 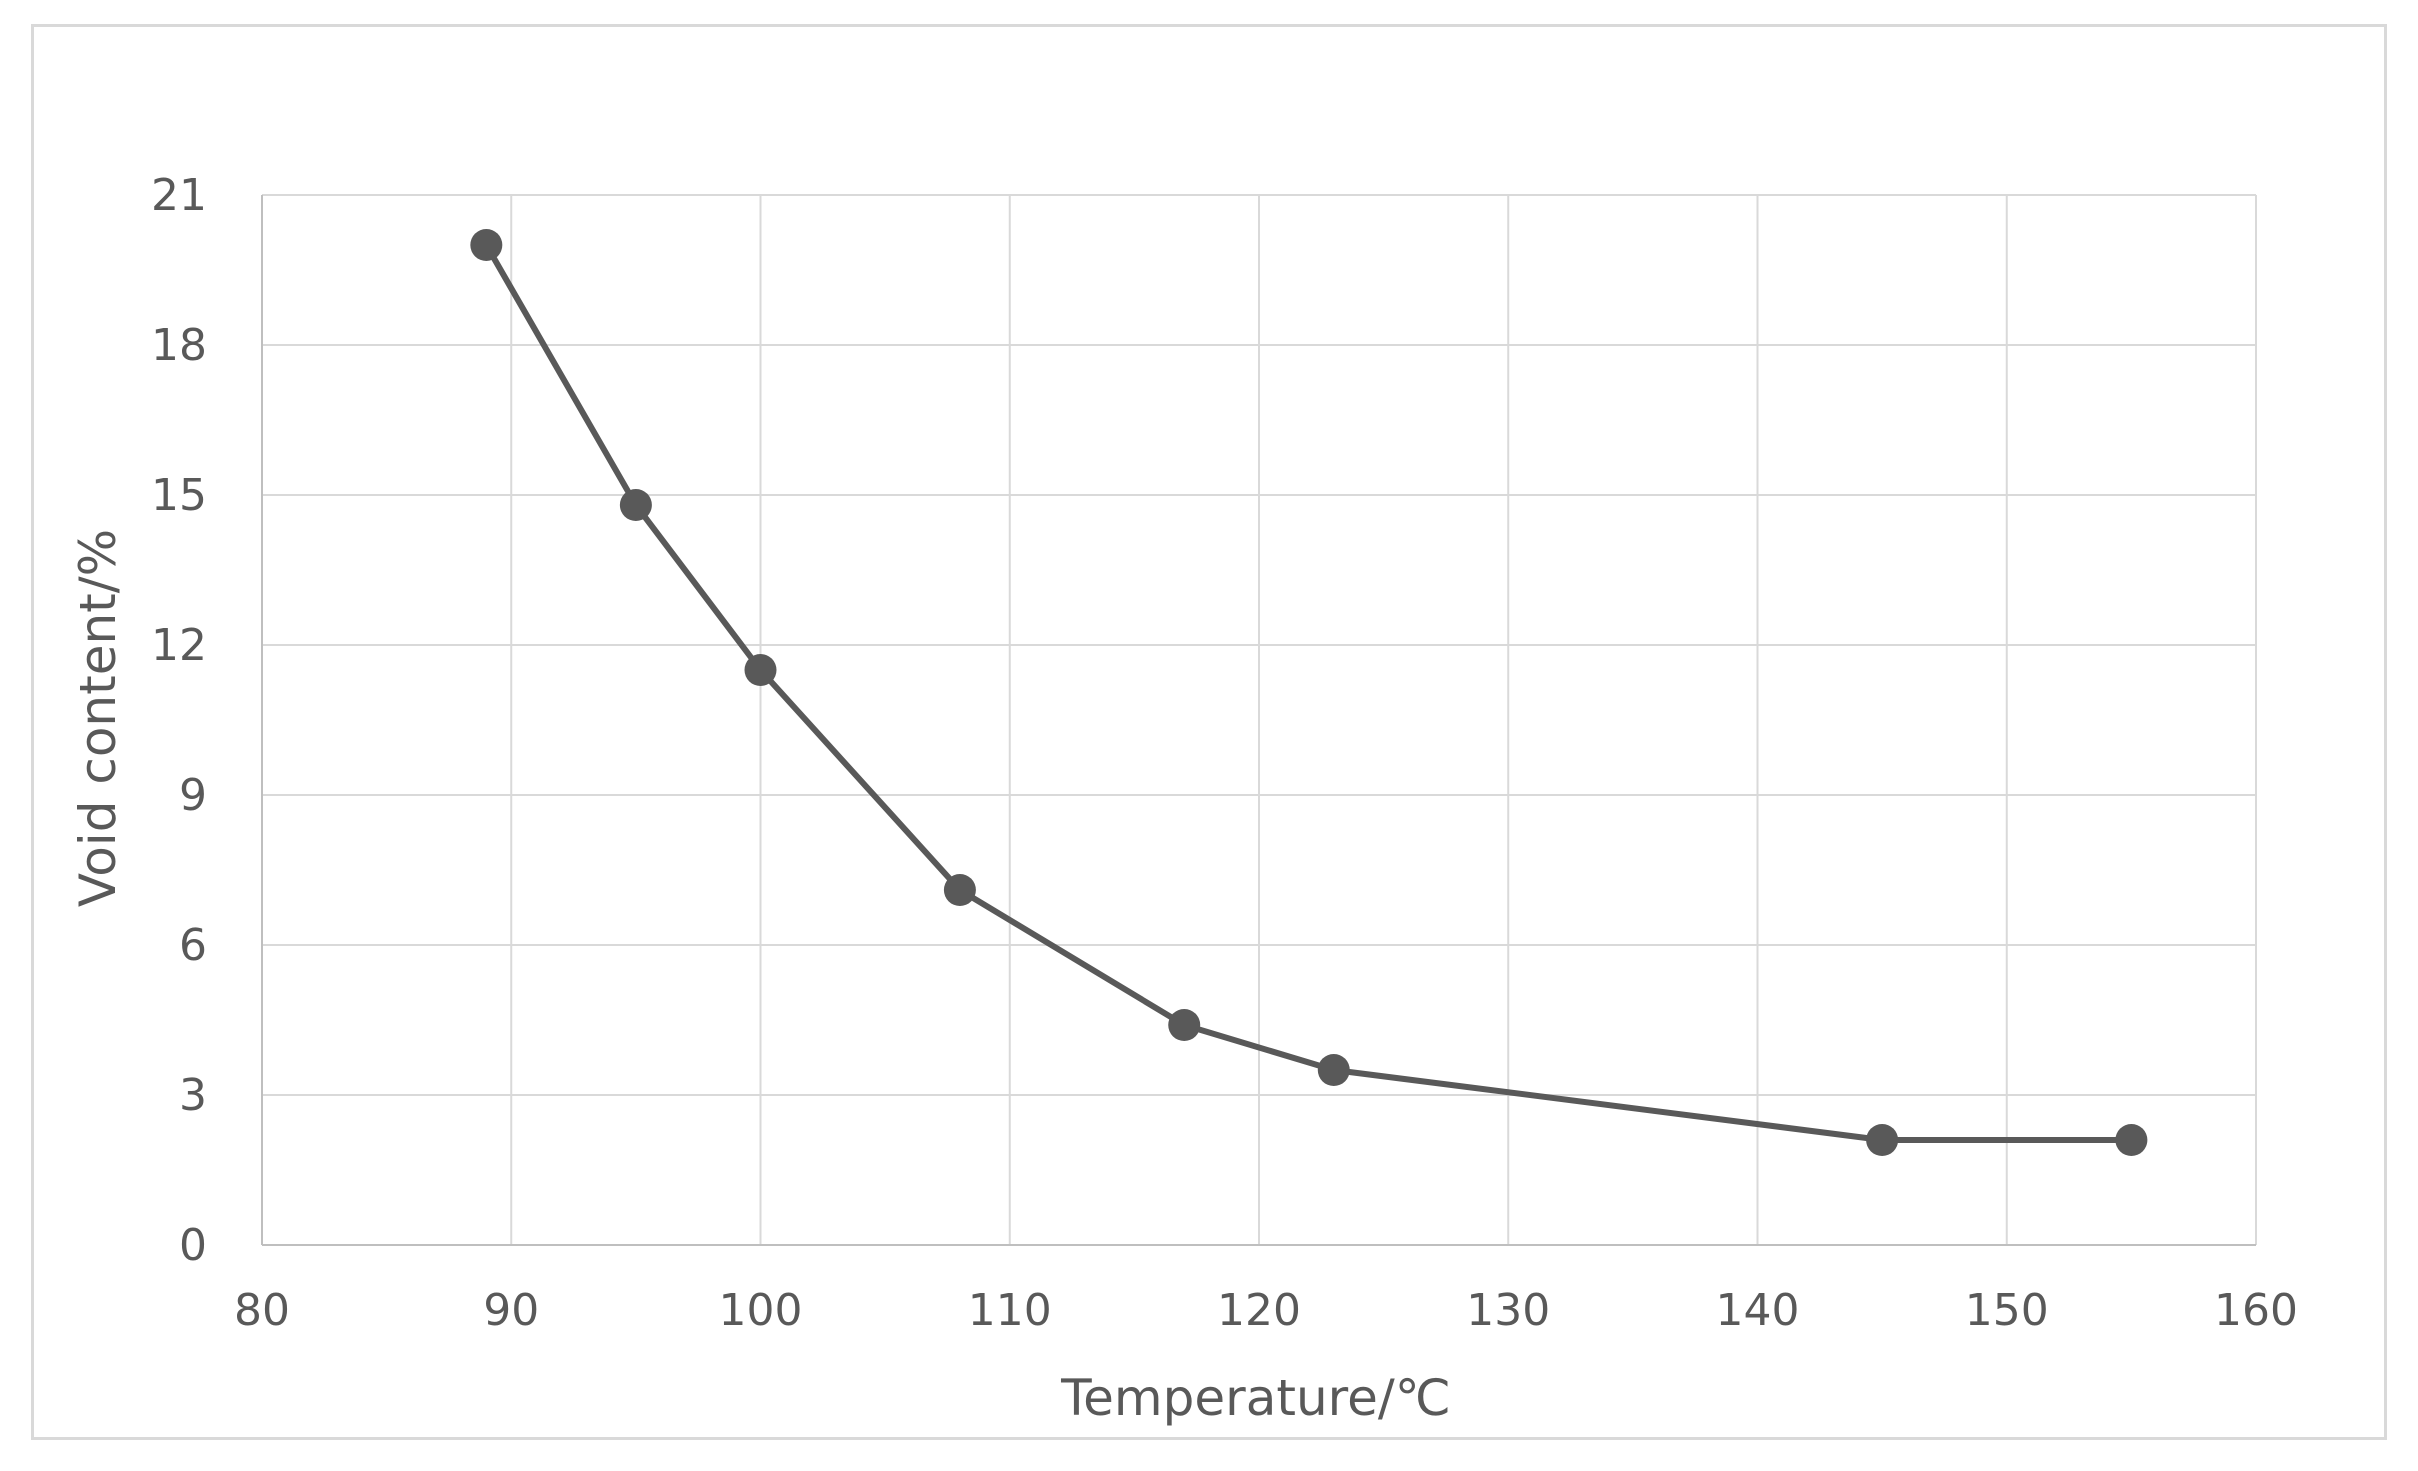 What do you see at coordinates (1255, 1398) in the screenshot?
I see `x-axis-title: Temperature/℃` at bounding box center [1255, 1398].